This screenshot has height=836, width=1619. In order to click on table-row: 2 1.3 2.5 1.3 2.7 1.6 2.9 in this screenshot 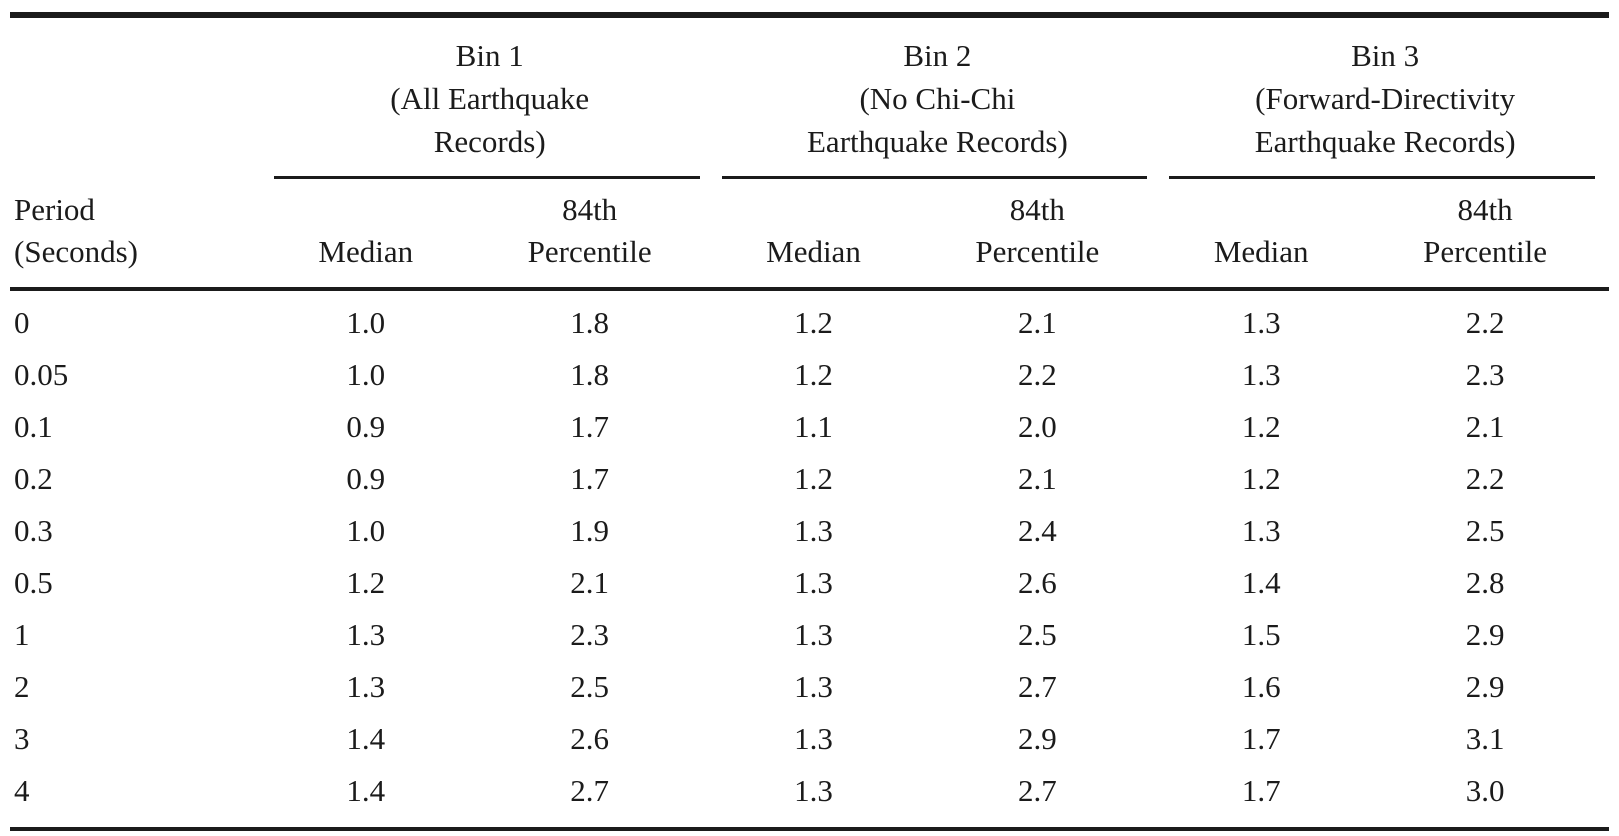, I will do `click(809, 687)`.